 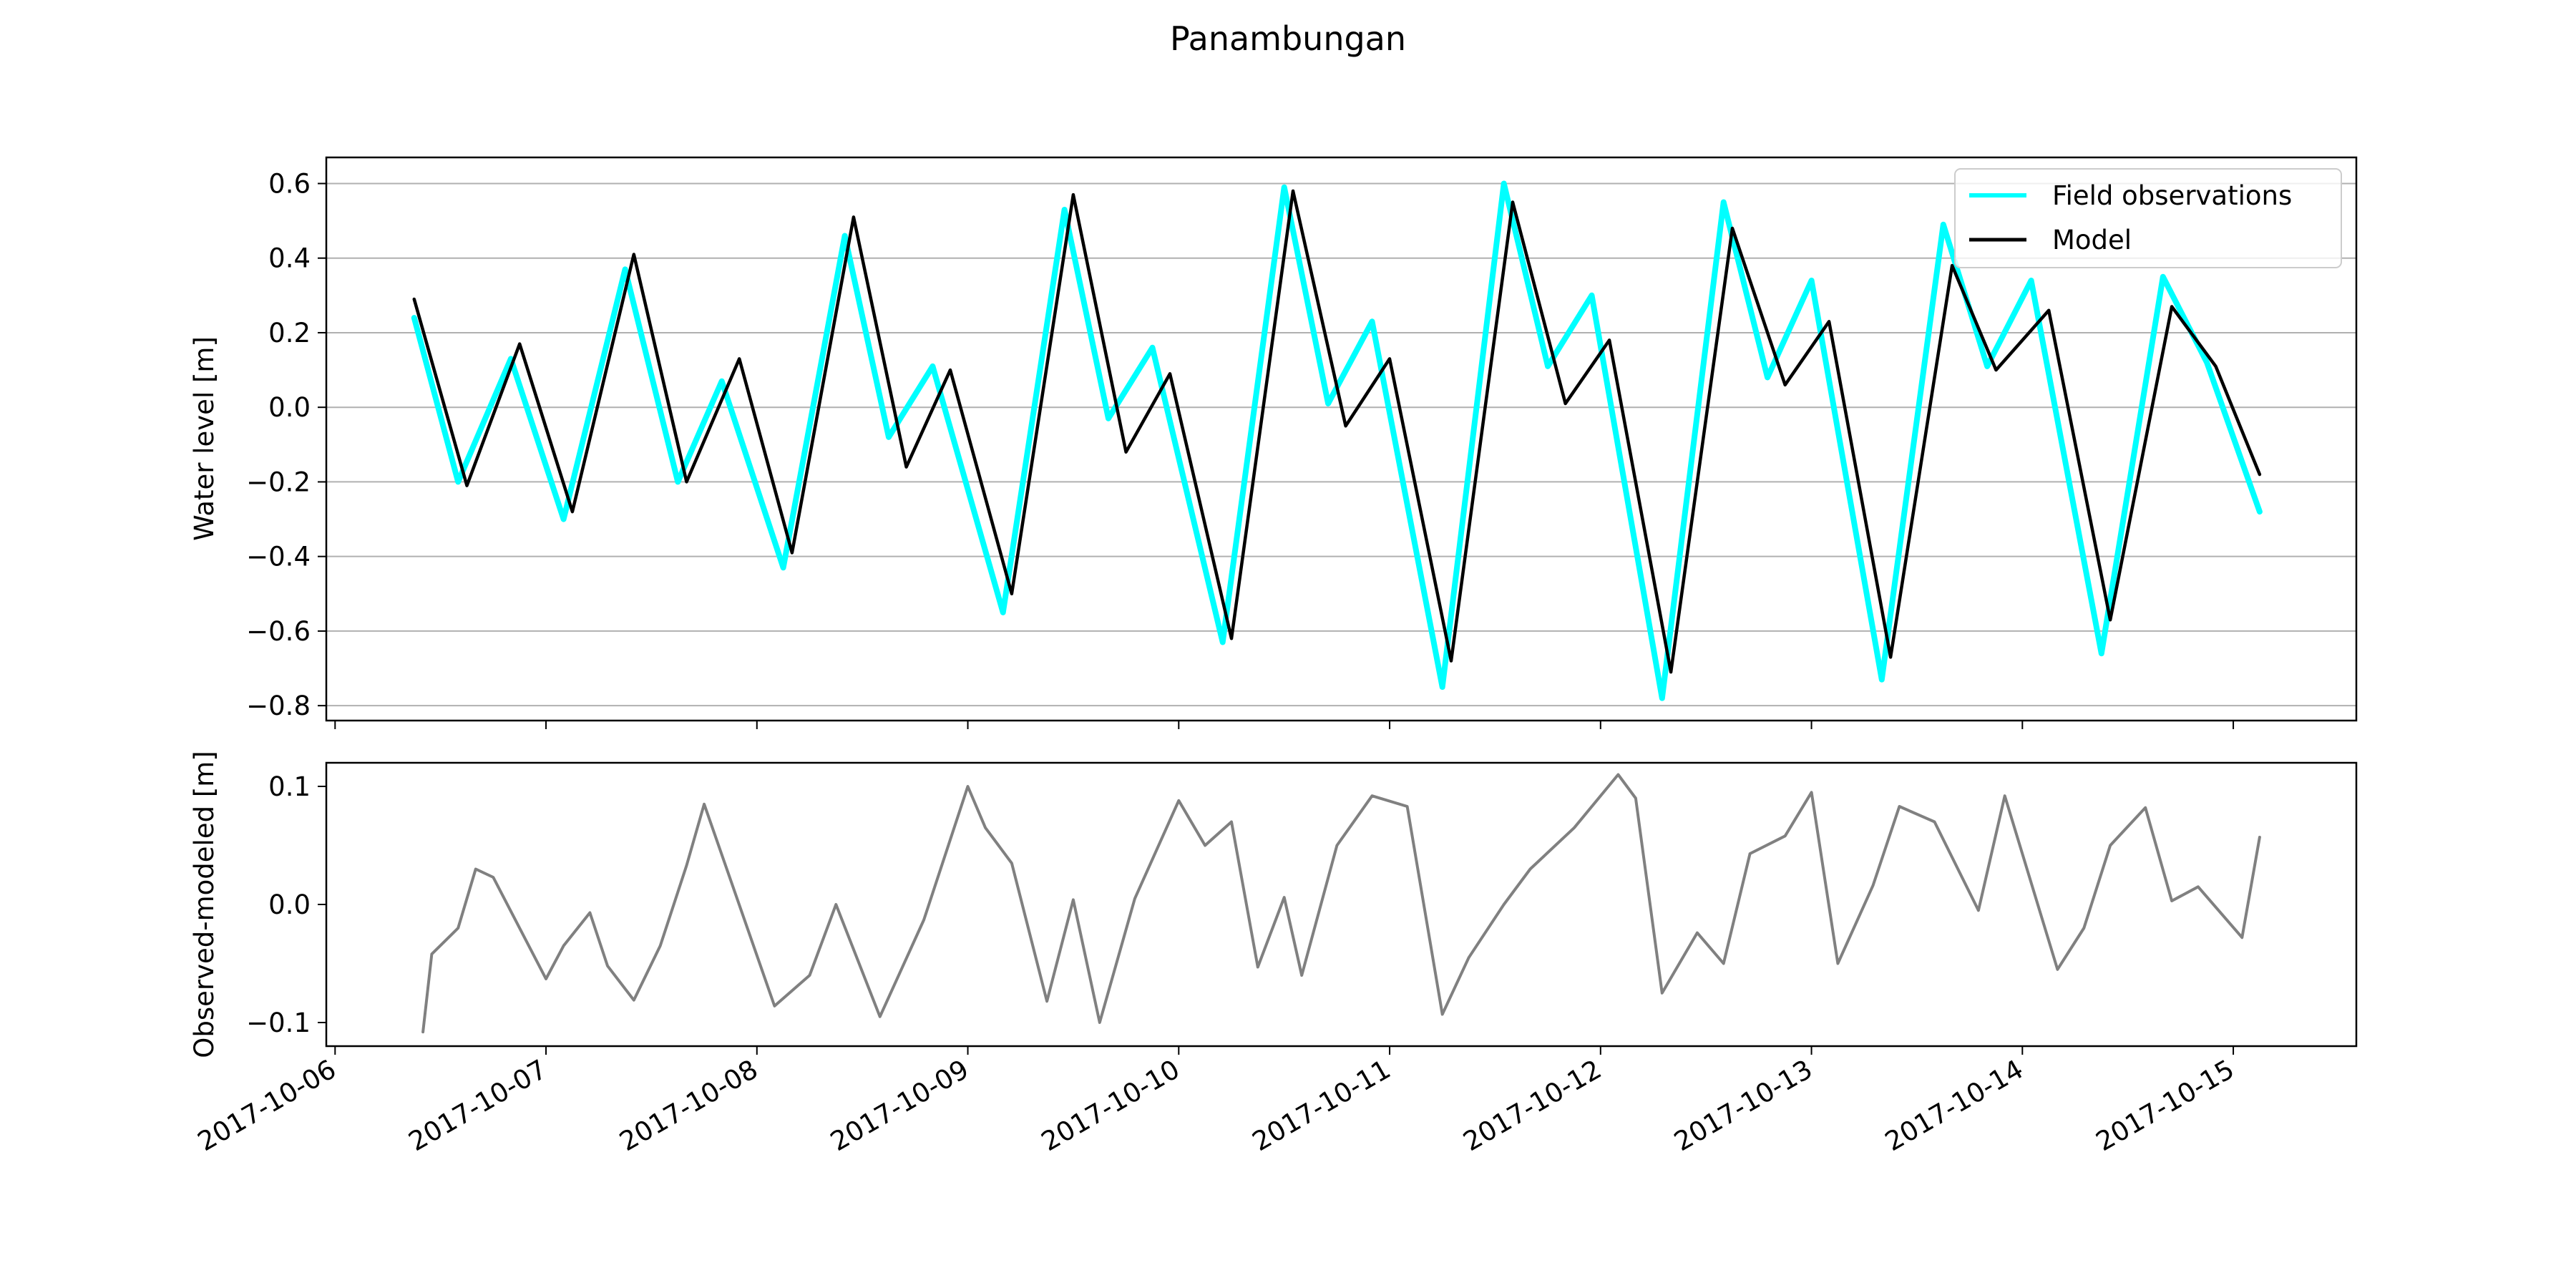 I want to click on water-level-y-tick-label: 0.0, so click(x=289, y=407).